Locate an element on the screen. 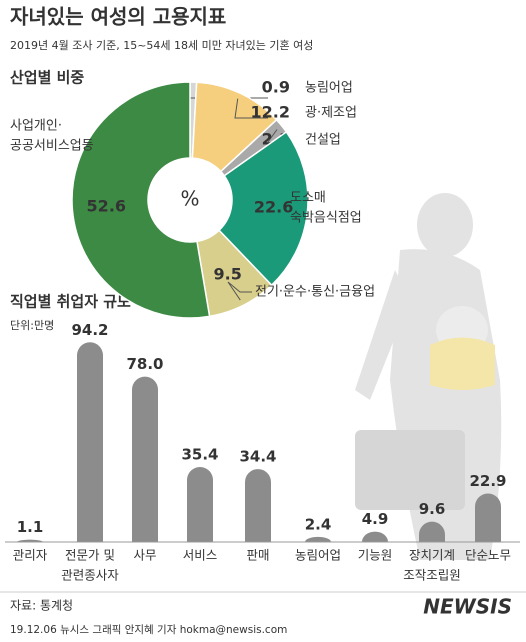 This screenshot has height=642, width=526. source: 자료: 통계청 is located at coordinates (41, 606).